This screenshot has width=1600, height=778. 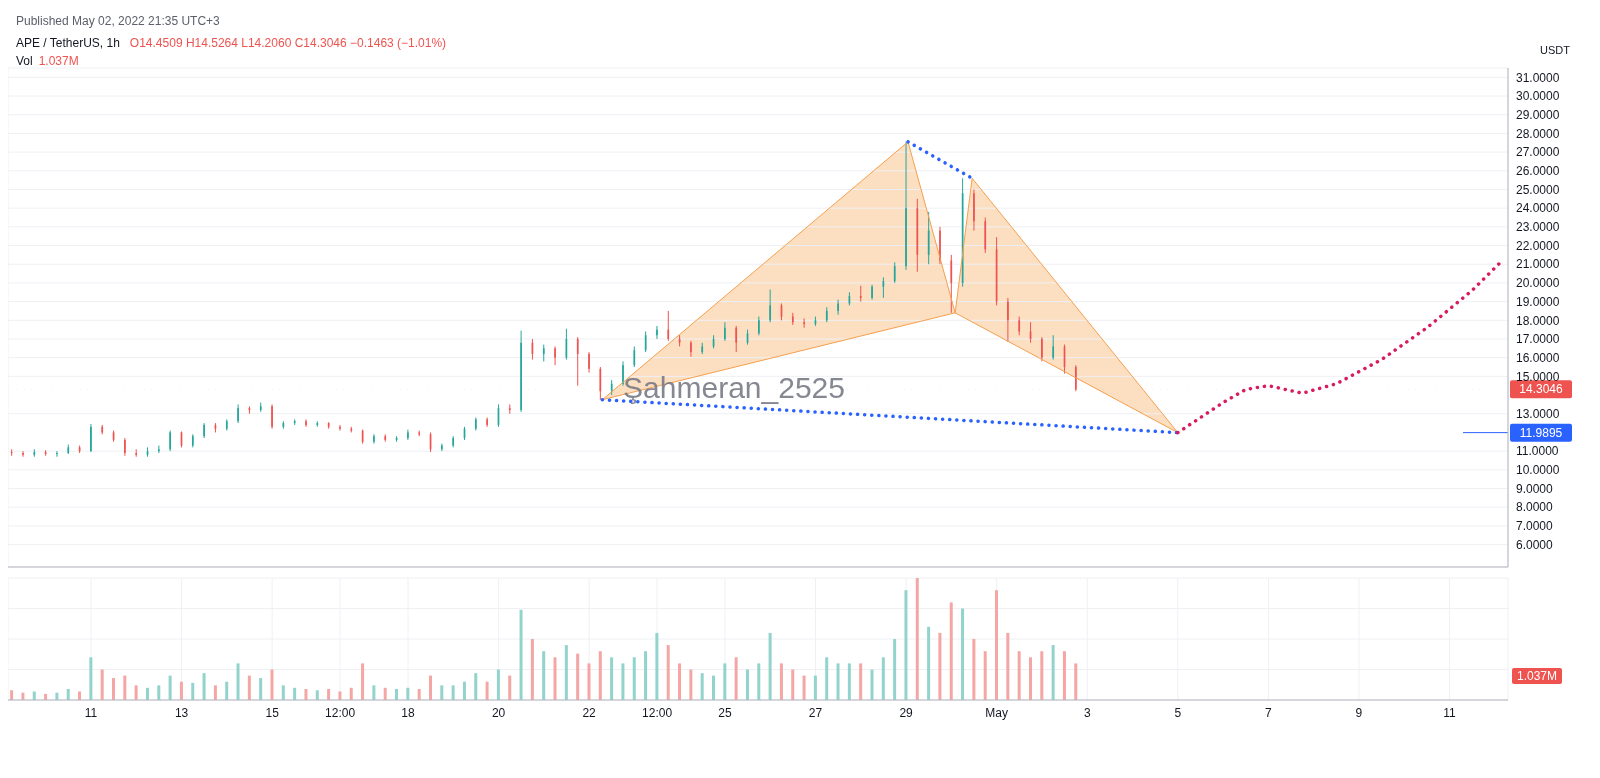 What do you see at coordinates (1538, 283) in the screenshot?
I see `y-tick-label: 20.0000` at bounding box center [1538, 283].